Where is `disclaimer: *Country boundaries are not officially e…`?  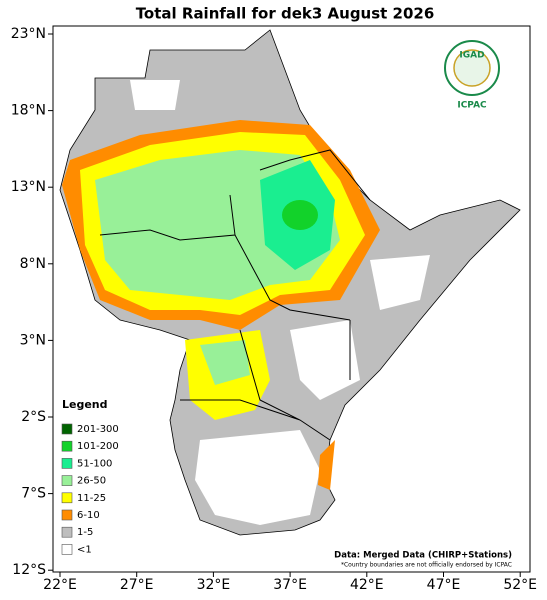
disclaimer: *Country boundaries are not officially e… is located at coordinates (426, 565).